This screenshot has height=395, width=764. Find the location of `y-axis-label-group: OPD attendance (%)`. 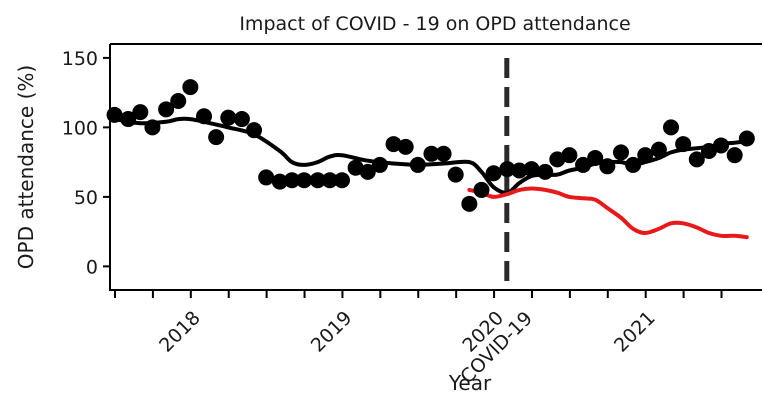

y-axis-label-group: OPD attendance (%) is located at coordinates (26, 167).